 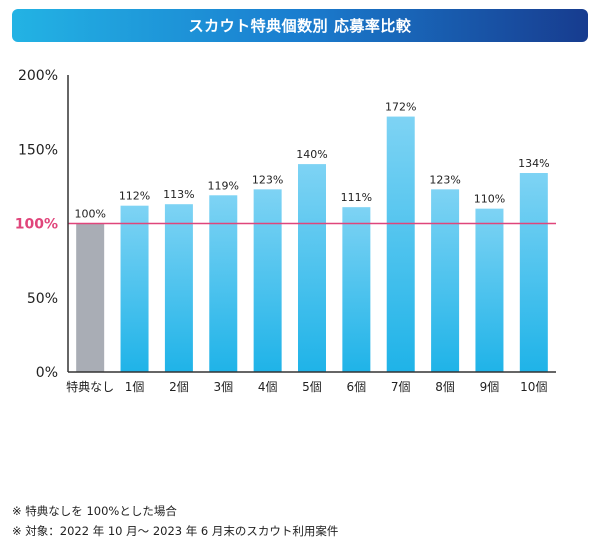 What do you see at coordinates (90, 386) in the screenshot?
I see `x-tick-label: 特典なし` at bounding box center [90, 386].